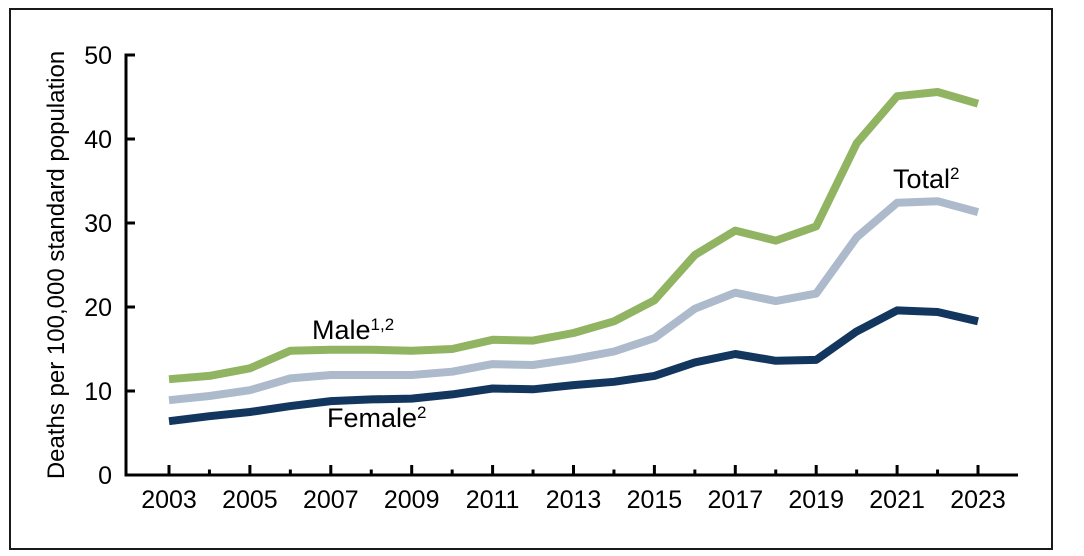 This screenshot has width=1084, height=556. I want to click on x-tick-label: 2003, so click(169, 500).